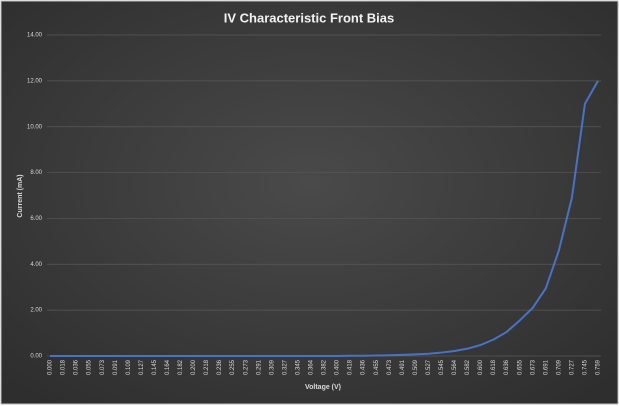 The image size is (619, 406). I want to click on y-tick-label: 0.00, so click(36, 357).